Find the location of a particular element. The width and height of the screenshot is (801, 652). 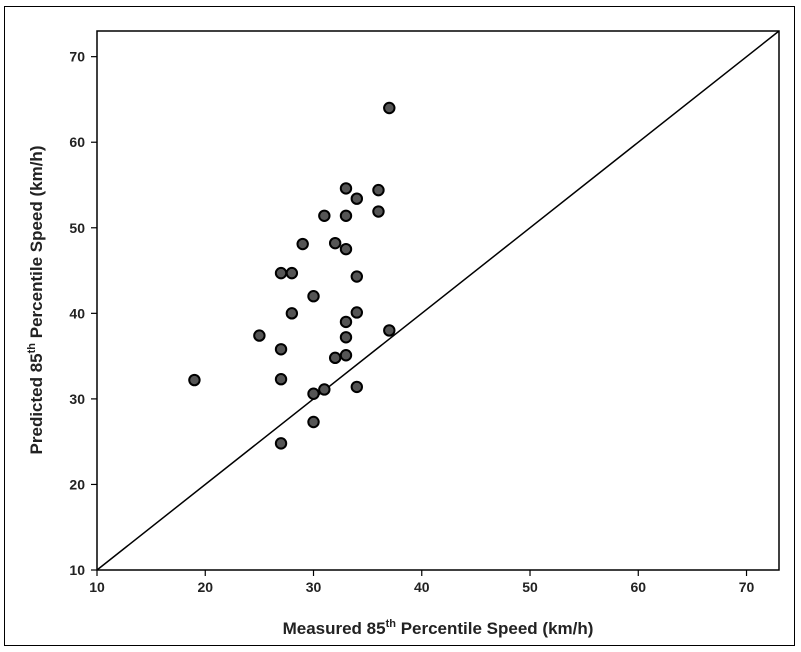

y-tick-label: 10 is located at coordinates (77, 570).